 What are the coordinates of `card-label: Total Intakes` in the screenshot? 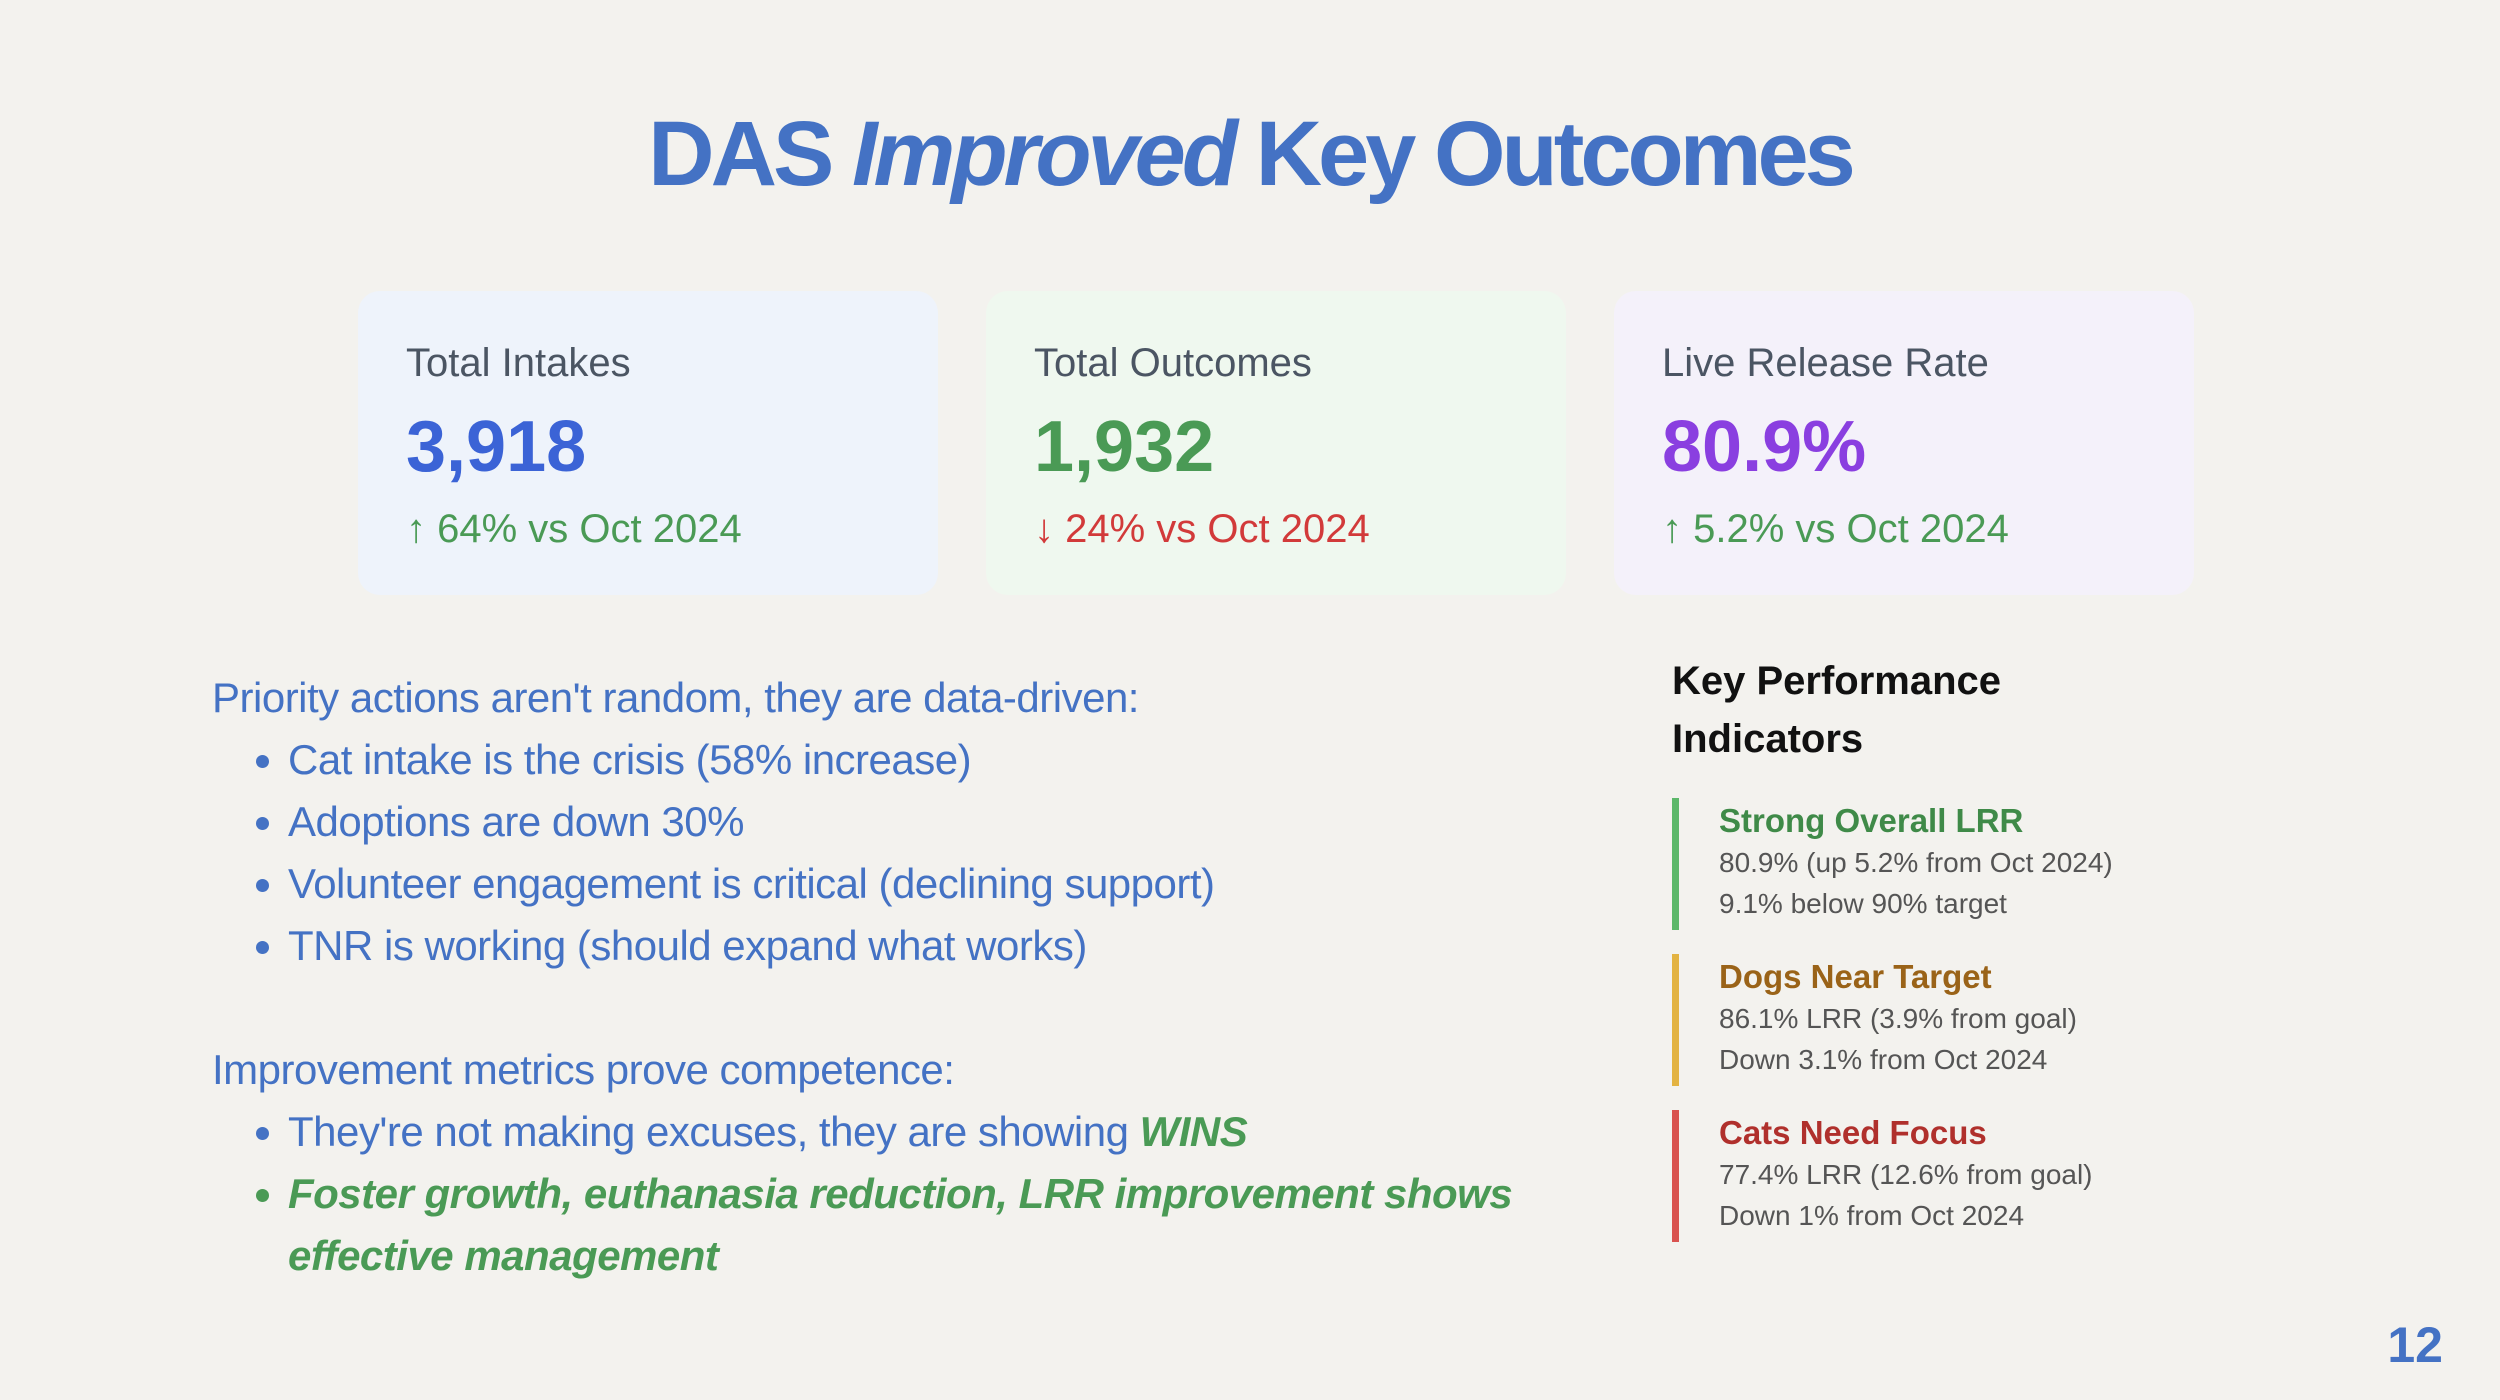 It's located at (518, 363).